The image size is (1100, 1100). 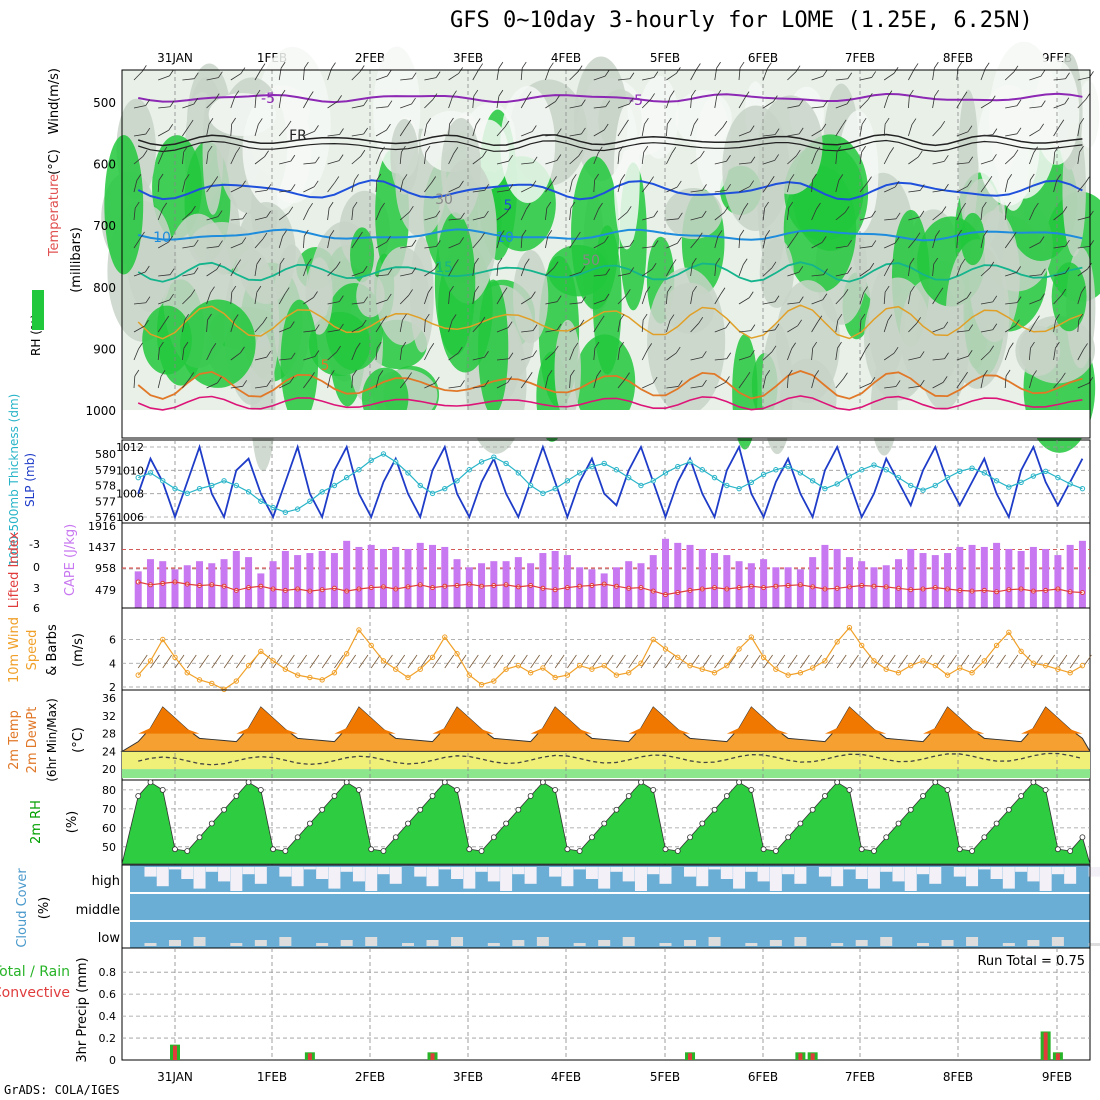 I want to click on li-tick: 3, so click(x=36, y=588).